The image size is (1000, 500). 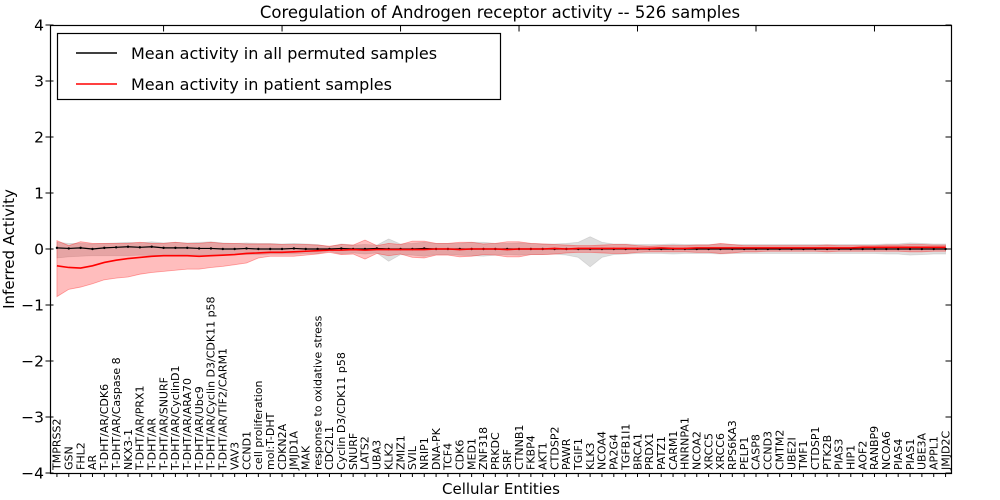 I want to click on entity-tick-label: UBA3, so click(x=377, y=455).